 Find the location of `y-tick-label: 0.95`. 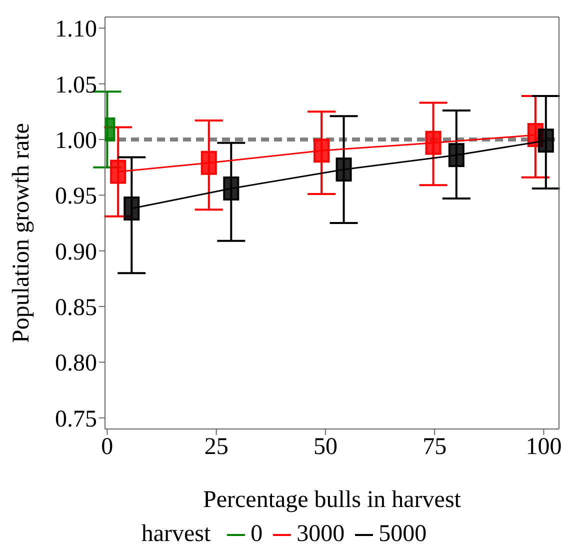

y-tick-label: 0.95 is located at coordinates (76, 197).